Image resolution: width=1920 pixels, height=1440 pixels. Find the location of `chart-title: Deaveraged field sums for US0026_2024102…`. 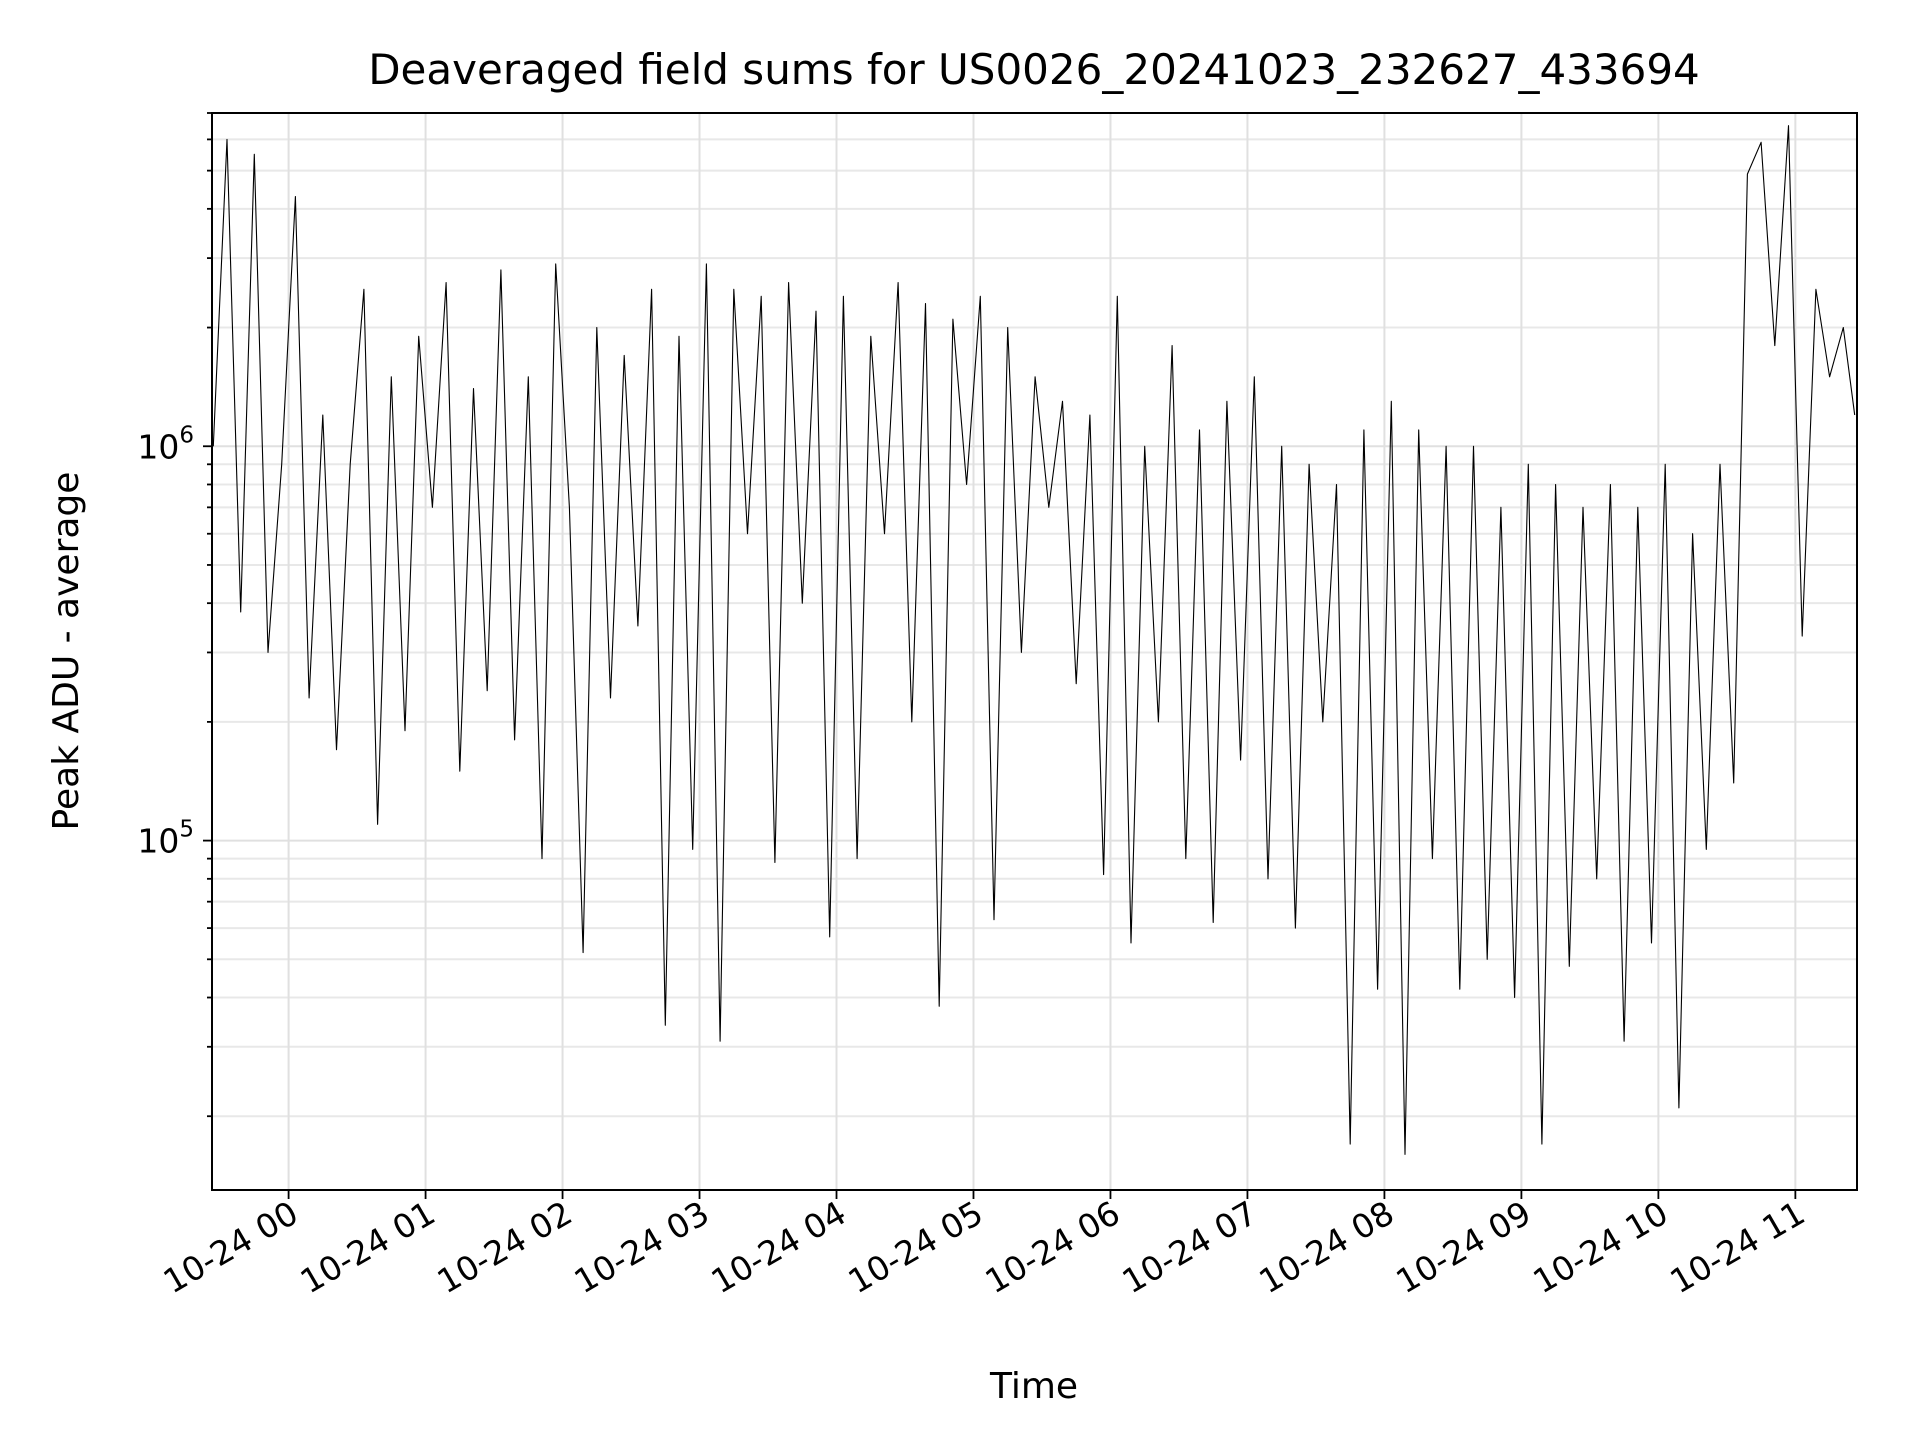

chart-title: Deaveraged field sums for US0026_2024102… is located at coordinates (1034, 69).